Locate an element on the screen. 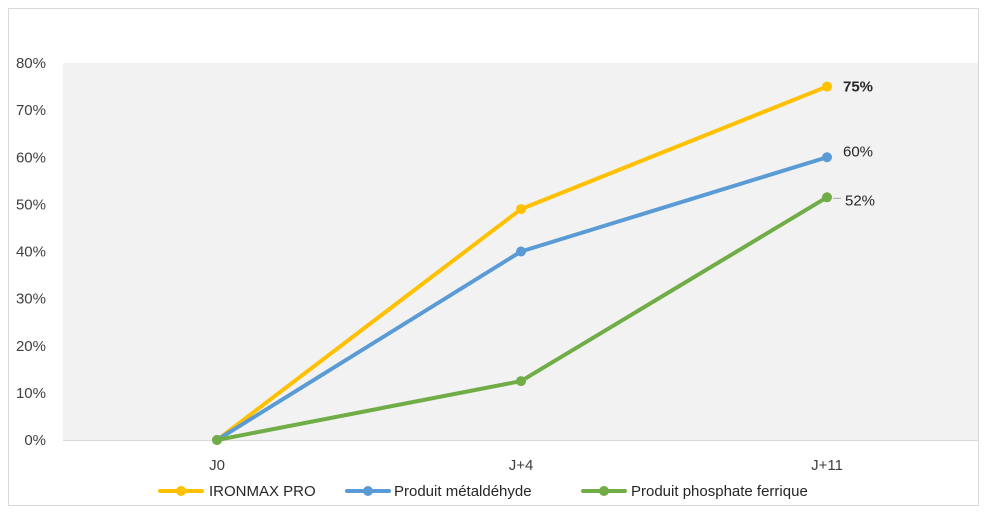  y-tick-label: 30% is located at coordinates (31, 299).